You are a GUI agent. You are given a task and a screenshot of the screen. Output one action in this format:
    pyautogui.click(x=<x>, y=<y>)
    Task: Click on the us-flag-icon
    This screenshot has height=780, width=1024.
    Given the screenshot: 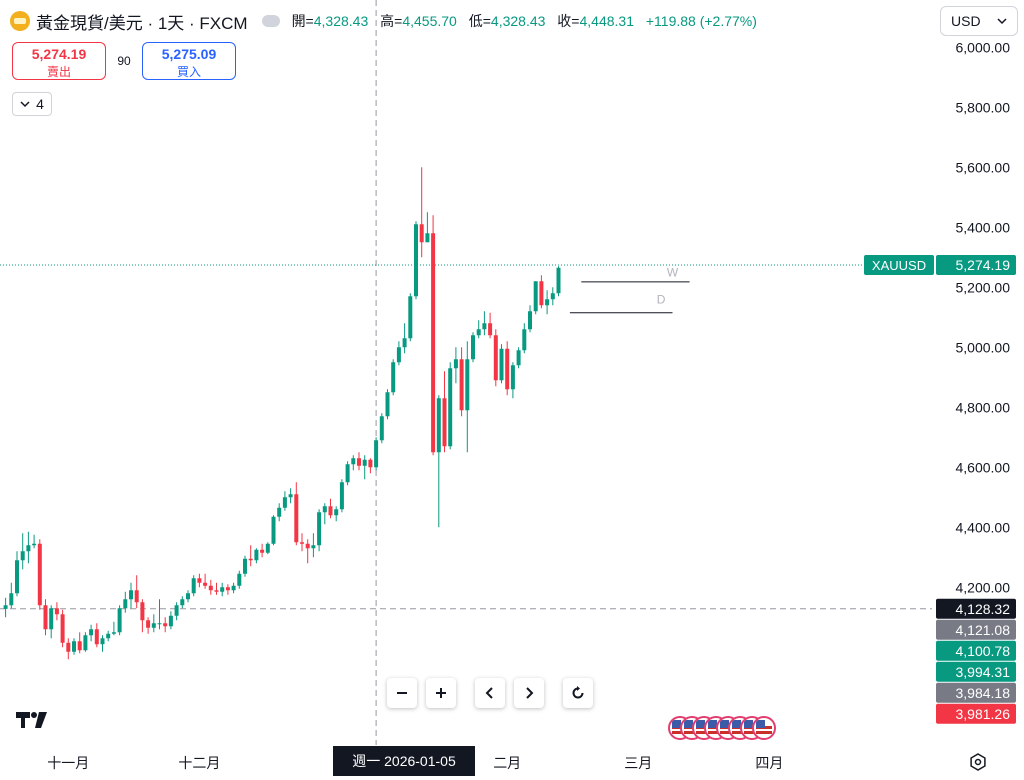 What is the action you would take?
    pyautogui.click(x=764, y=728)
    